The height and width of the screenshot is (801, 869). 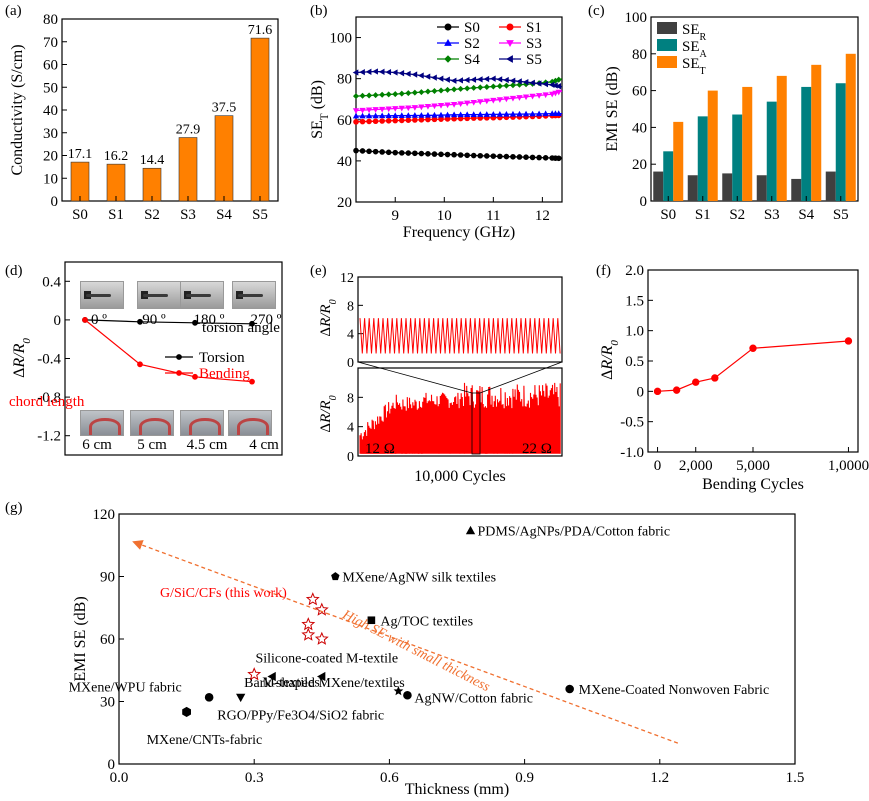 What do you see at coordinates (612, 108) in the screenshot?
I see `y-axis-label: EMI SE (dB)` at bounding box center [612, 108].